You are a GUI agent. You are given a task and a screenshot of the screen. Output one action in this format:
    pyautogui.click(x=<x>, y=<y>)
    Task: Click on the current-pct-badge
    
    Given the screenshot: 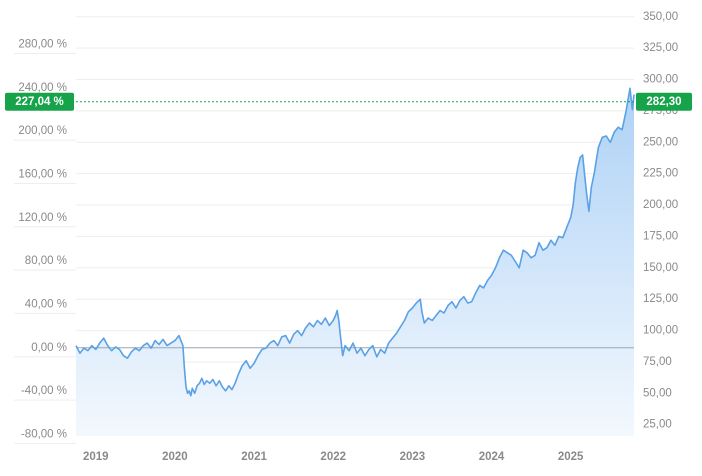 What is the action you would take?
    pyautogui.click(x=39, y=101)
    